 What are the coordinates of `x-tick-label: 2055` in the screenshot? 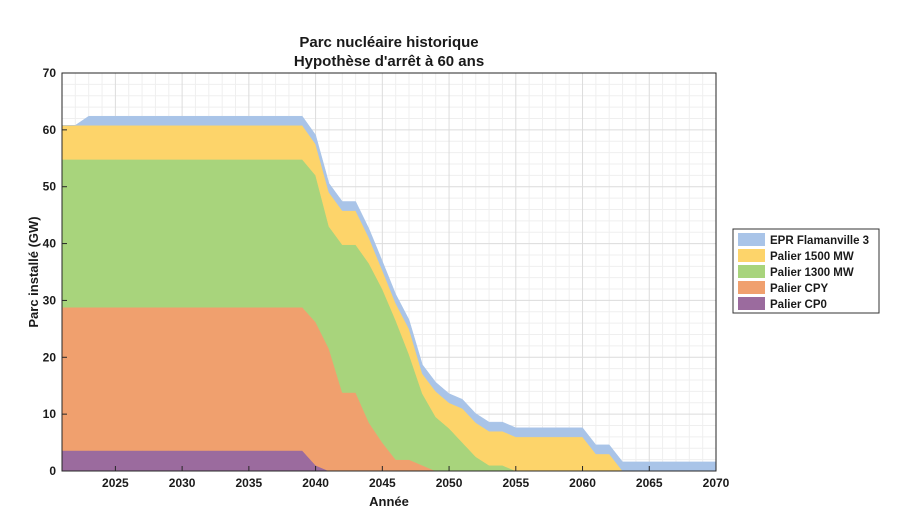 It's located at (515, 483).